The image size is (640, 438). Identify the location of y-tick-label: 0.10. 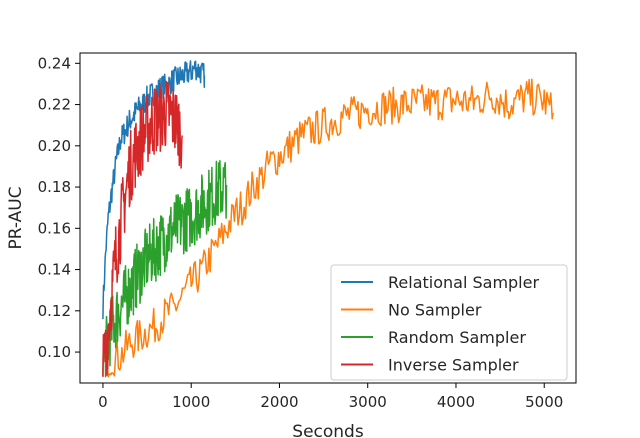
(54, 352).